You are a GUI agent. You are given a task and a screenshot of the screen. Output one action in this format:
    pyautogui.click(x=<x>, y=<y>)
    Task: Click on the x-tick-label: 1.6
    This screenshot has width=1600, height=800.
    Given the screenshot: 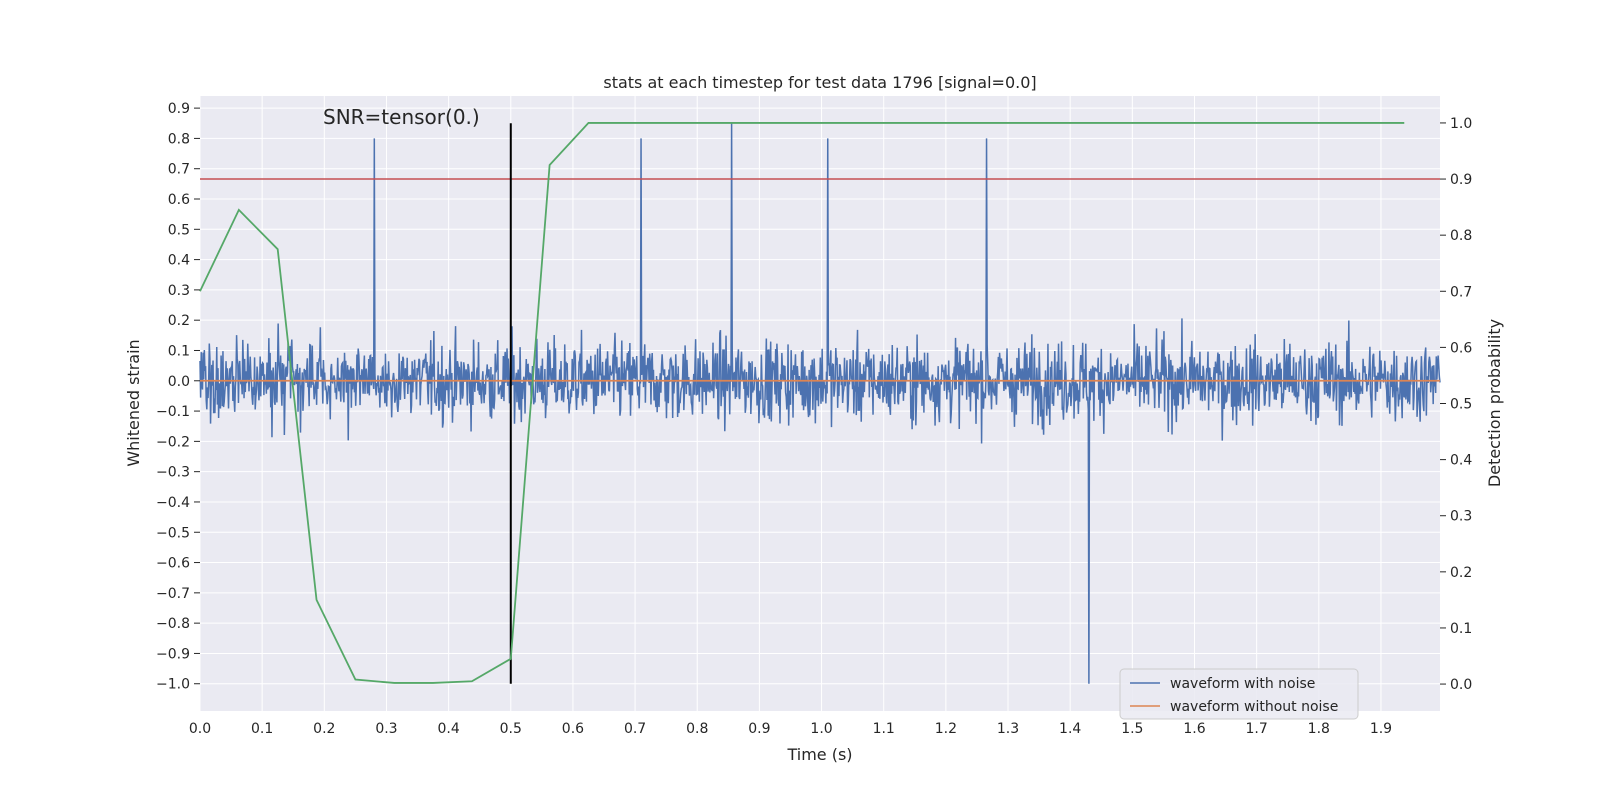 What is the action you would take?
    pyautogui.click(x=1194, y=729)
    